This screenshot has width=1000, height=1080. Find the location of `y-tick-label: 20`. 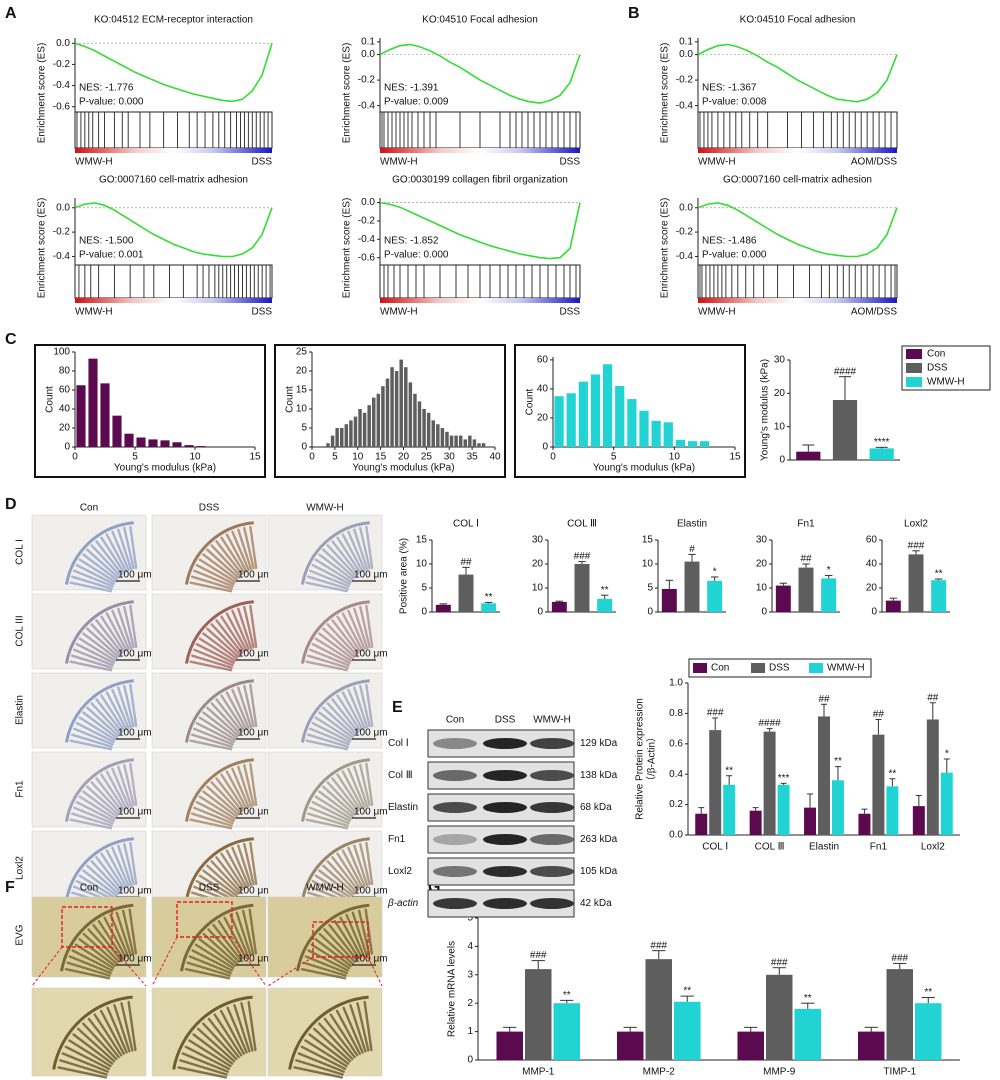

y-tick-label: 20 is located at coordinates (302, 371).